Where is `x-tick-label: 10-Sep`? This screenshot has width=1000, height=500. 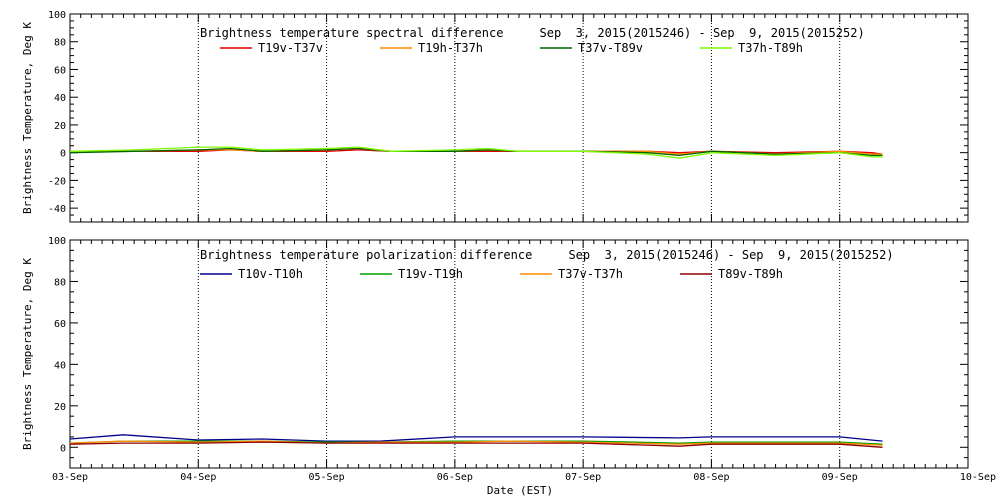
x-tick-label: 10-Sep is located at coordinates (978, 477).